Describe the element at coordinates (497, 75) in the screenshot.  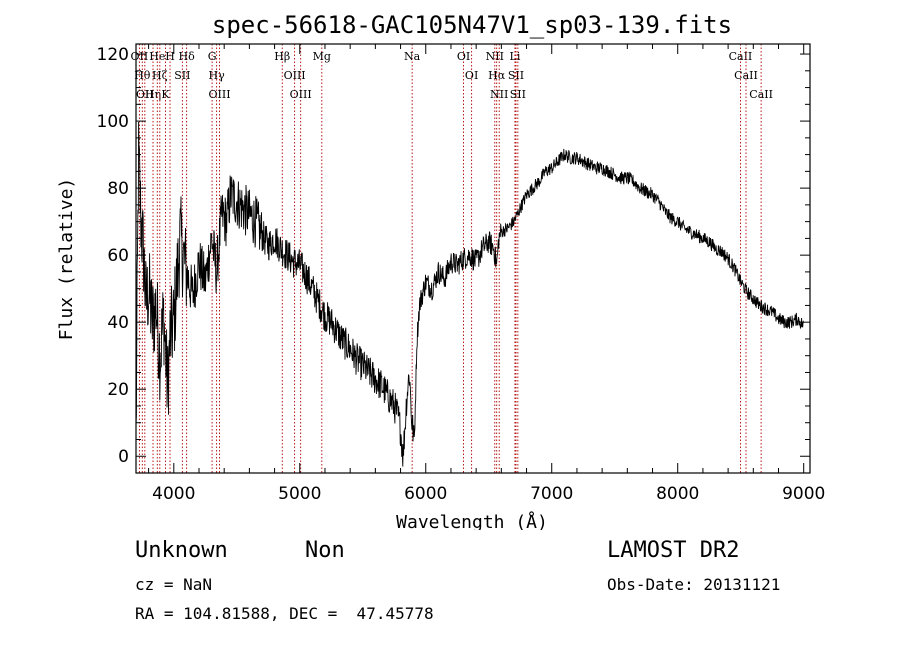
I see `line-label-Hα: Hα` at that location.